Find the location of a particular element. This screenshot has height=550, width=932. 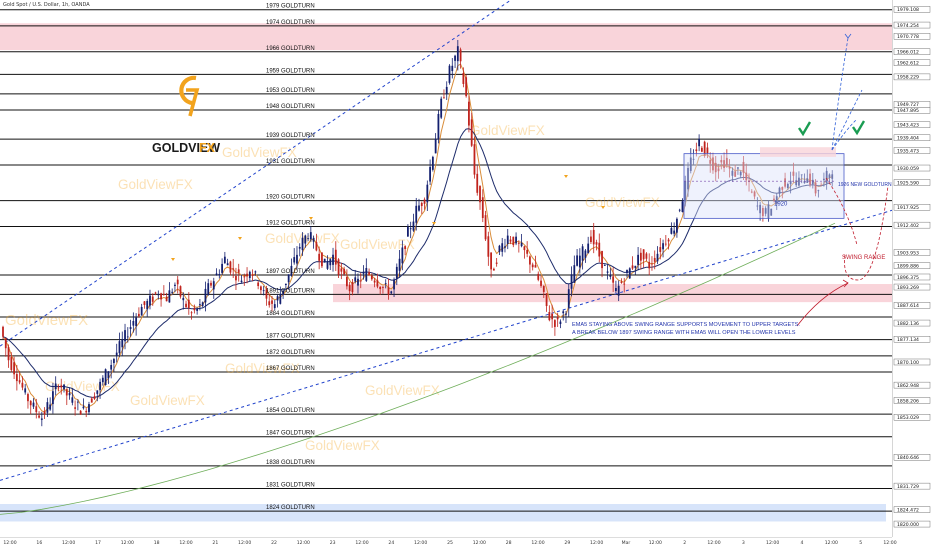

price-tick-label: 1912.402 is located at coordinates (908, 226).